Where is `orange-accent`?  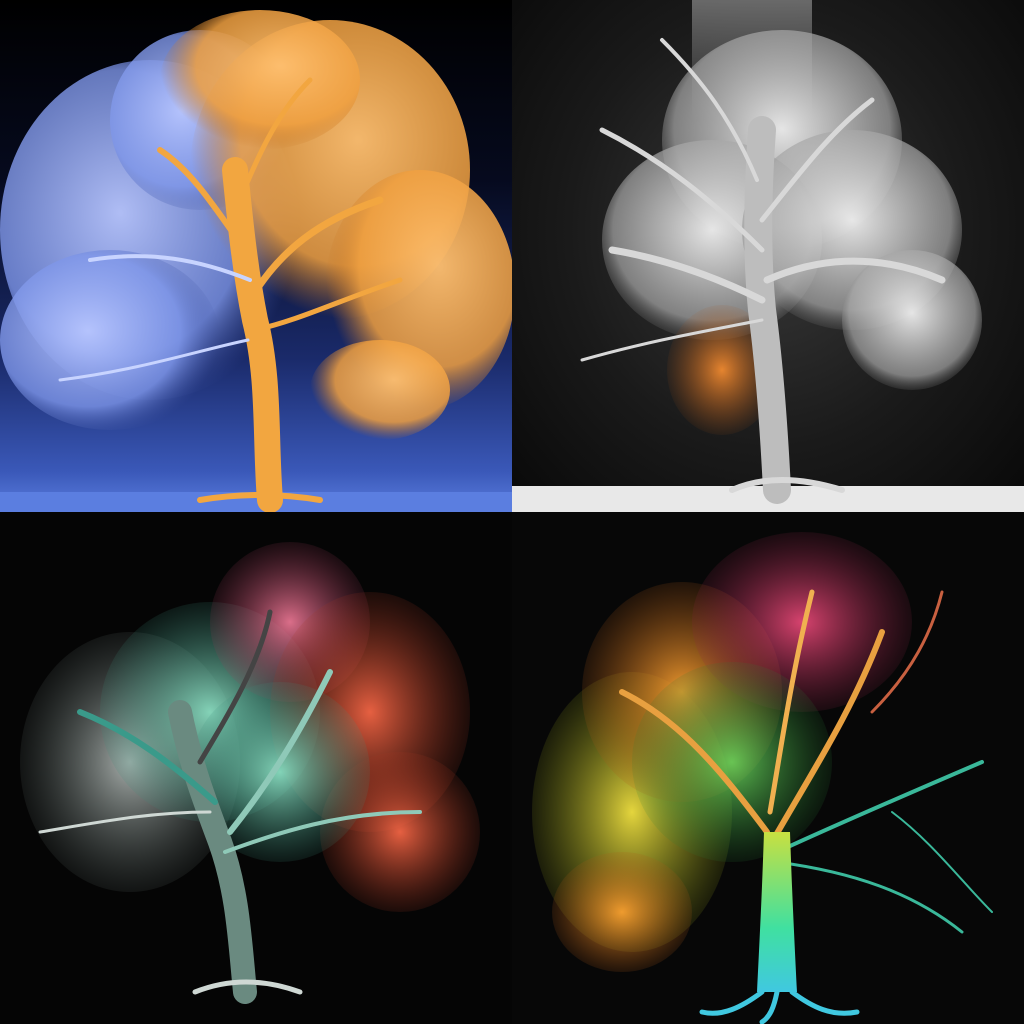
orange-accent is located at coordinates (722, 370).